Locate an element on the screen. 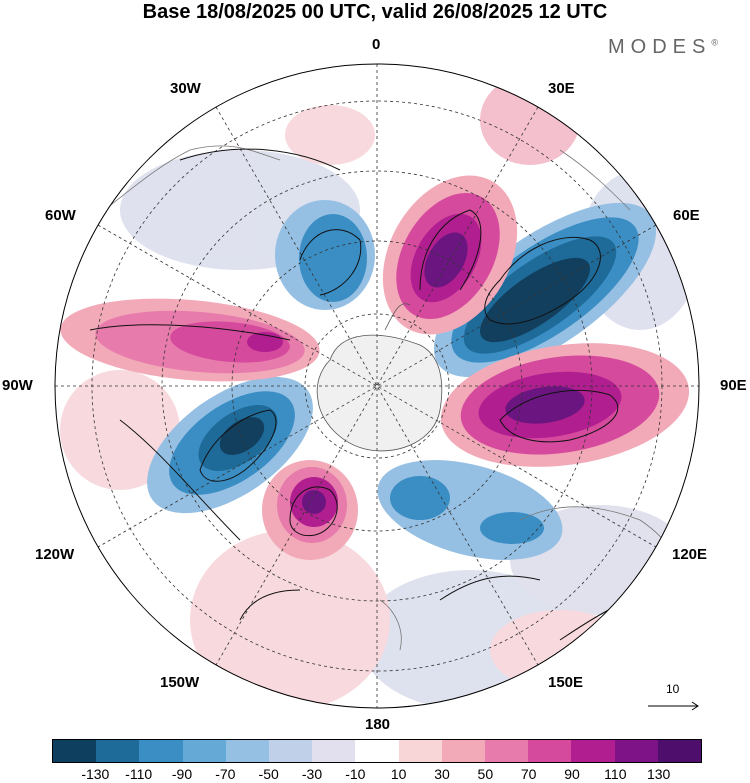 The height and width of the screenshot is (783, 750). lon-label-150w: 150W is located at coordinates (180, 682).